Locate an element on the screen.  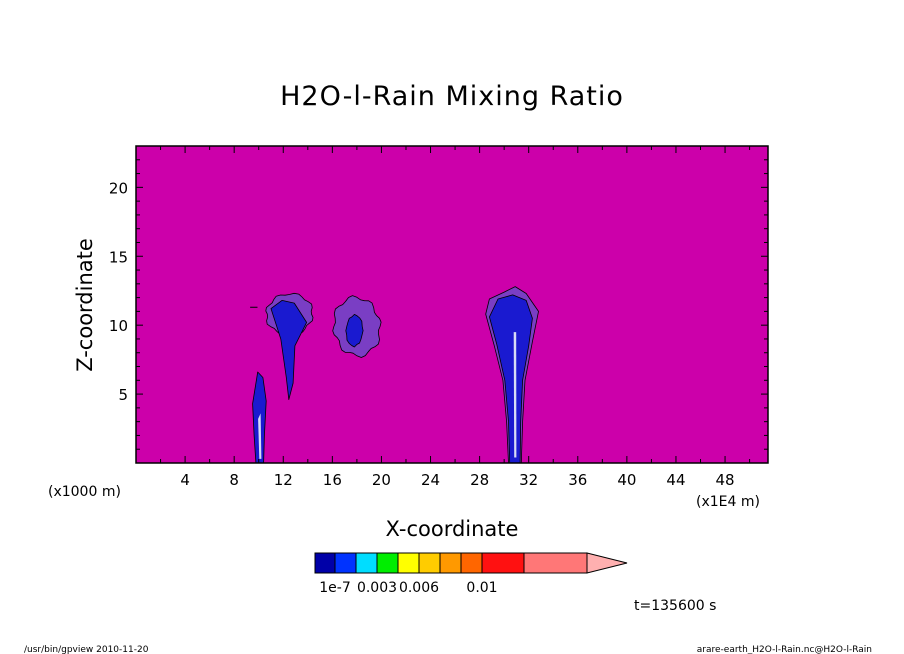
colorbar-label: 0.01 is located at coordinates (481, 588).